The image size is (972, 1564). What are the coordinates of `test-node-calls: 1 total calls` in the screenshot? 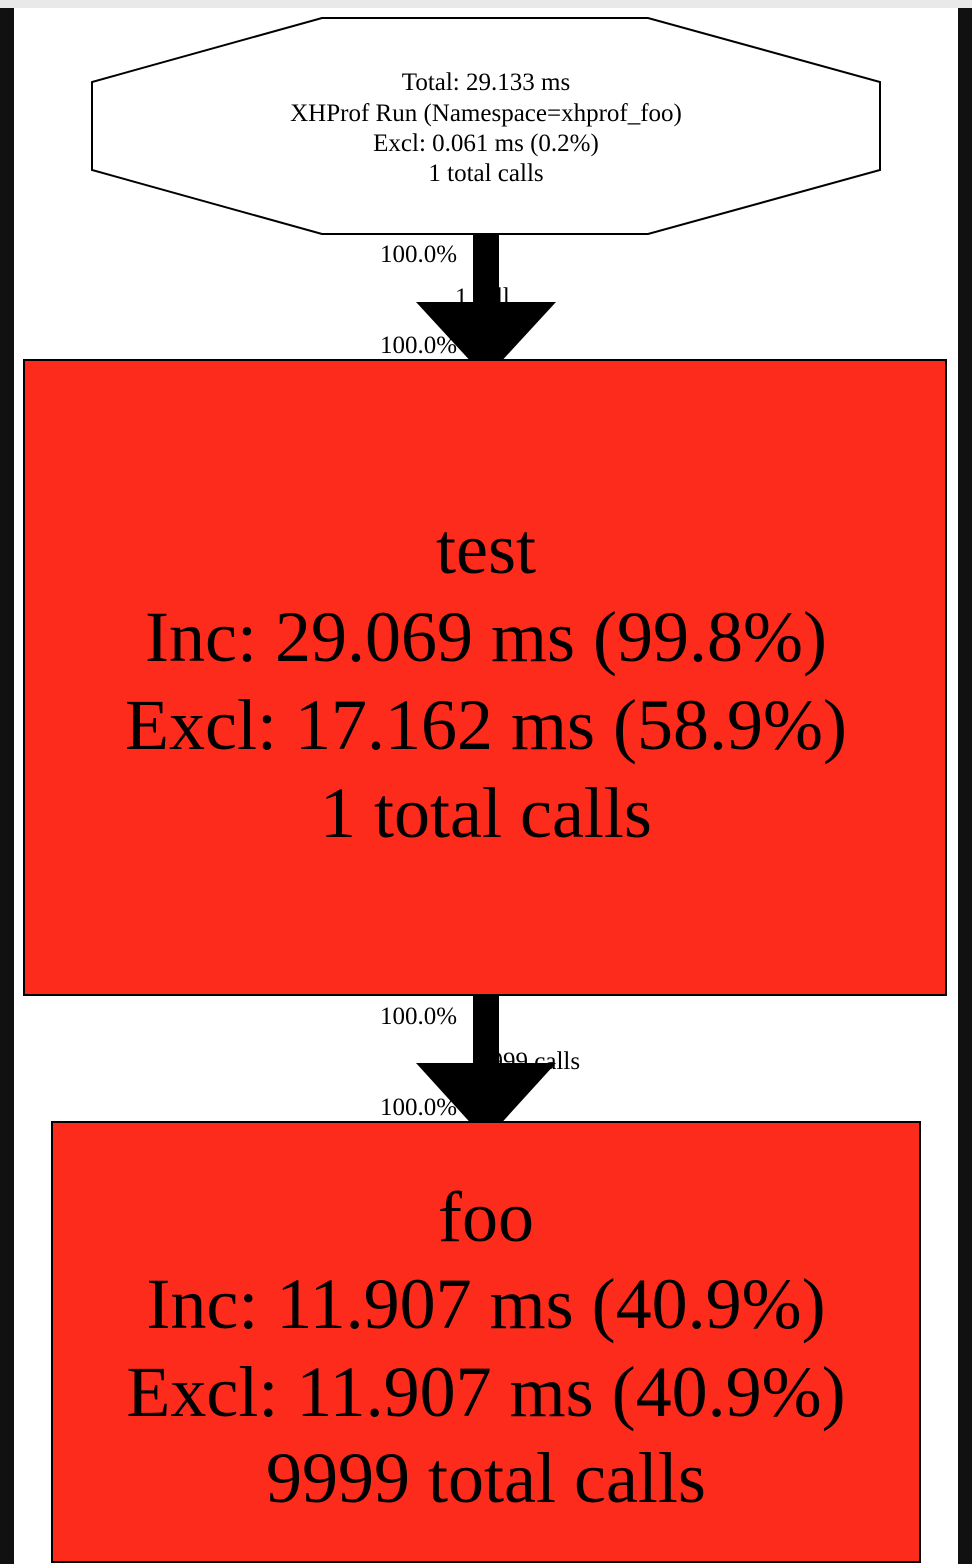 It's located at (486, 813).